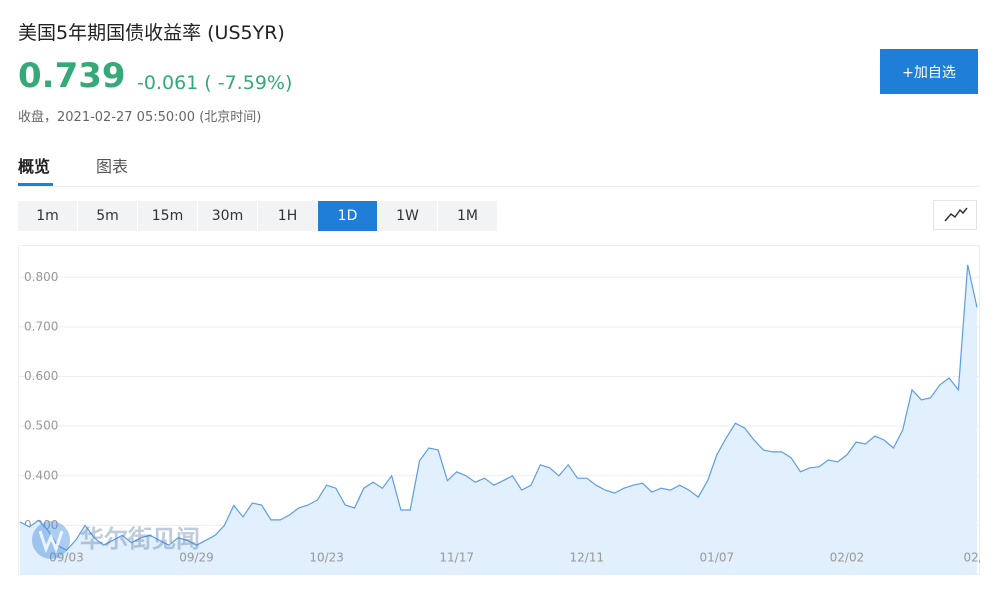  I want to click on price: 0.739, so click(72, 76).